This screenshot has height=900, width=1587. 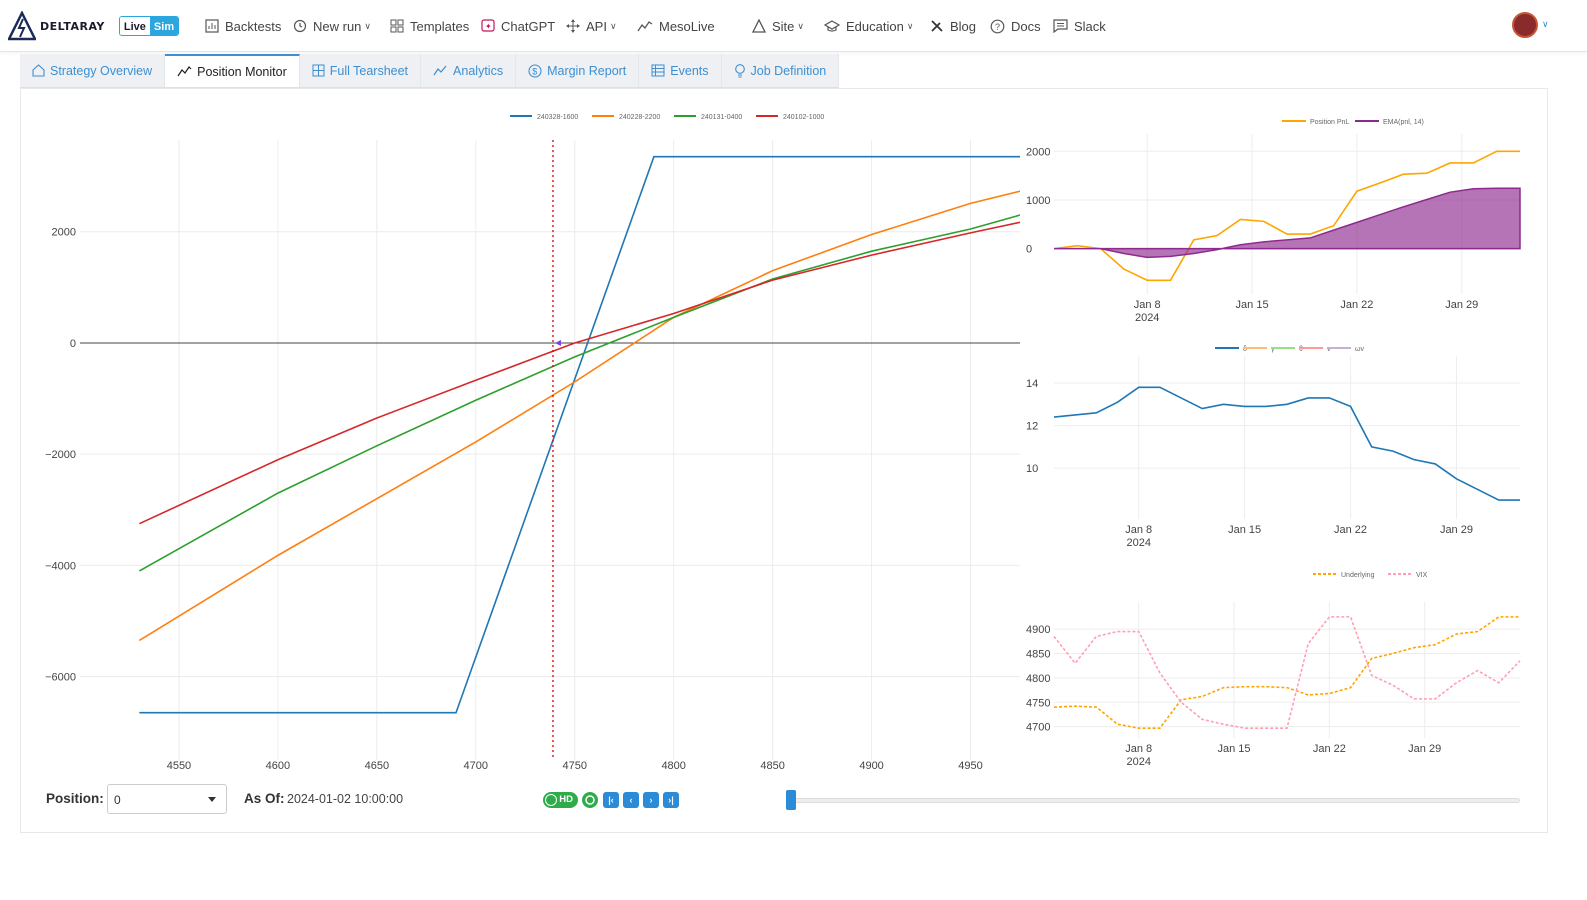 What do you see at coordinates (117, 800) in the screenshot?
I see `position-select-value: 0` at bounding box center [117, 800].